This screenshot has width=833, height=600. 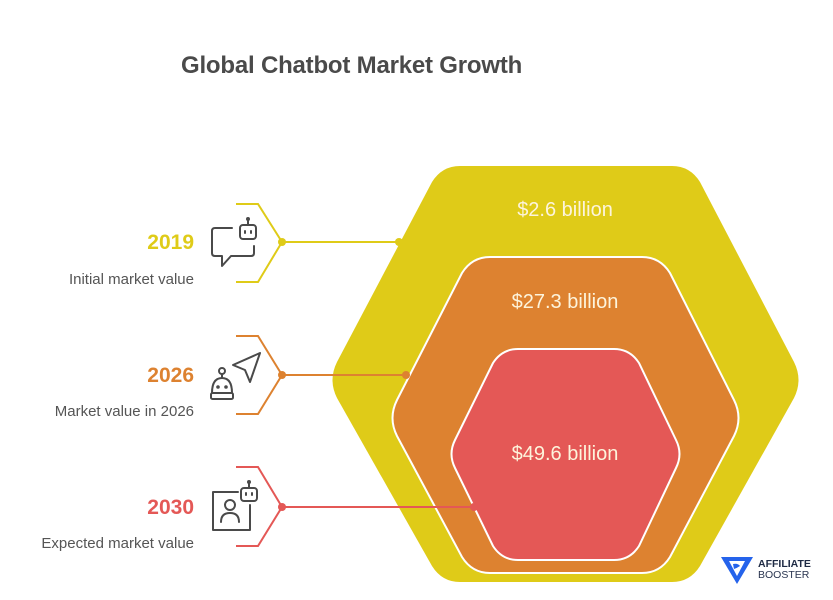 What do you see at coordinates (784, 575) in the screenshot?
I see `logo-line-2: BOOSTER` at bounding box center [784, 575].